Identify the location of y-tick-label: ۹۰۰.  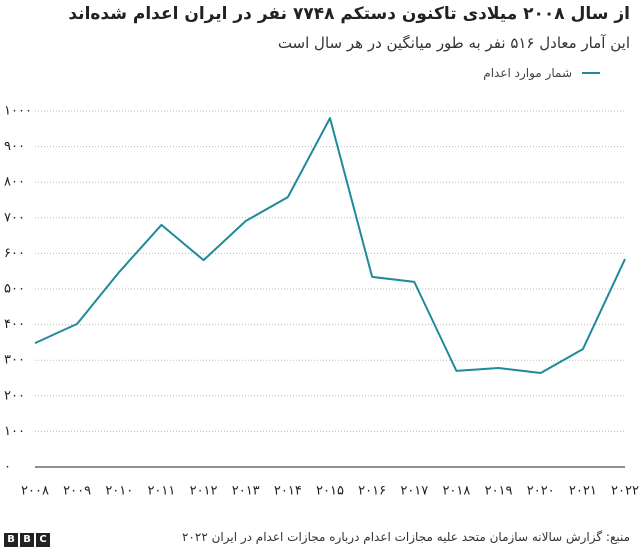
(14, 146).